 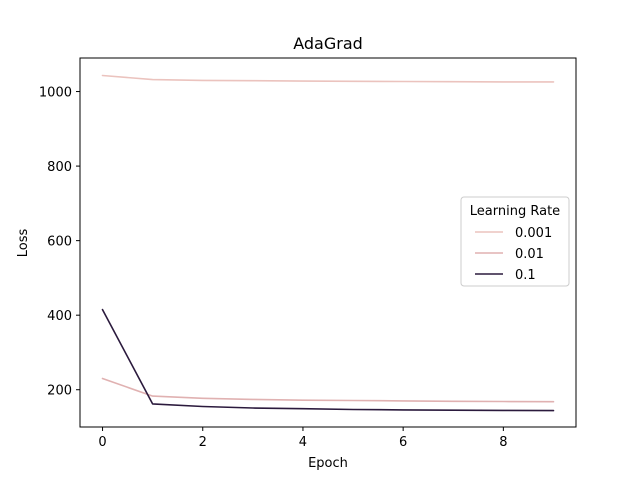 I want to click on y-axis-label: Loss, so click(x=23, y=243).